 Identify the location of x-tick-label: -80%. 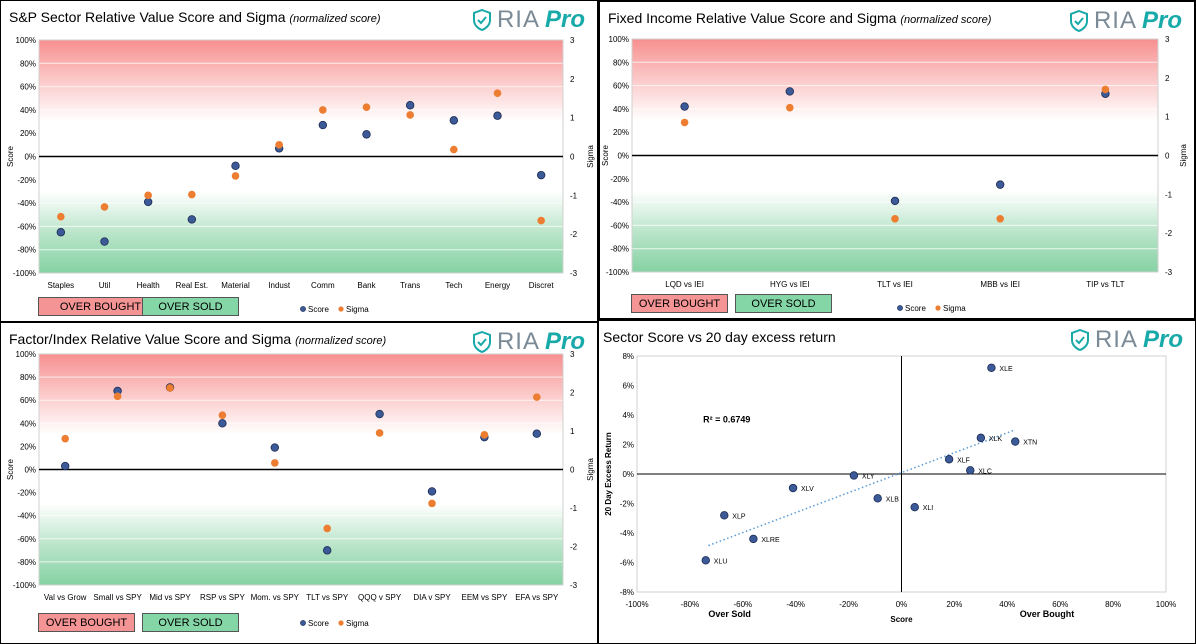
(690, 604).